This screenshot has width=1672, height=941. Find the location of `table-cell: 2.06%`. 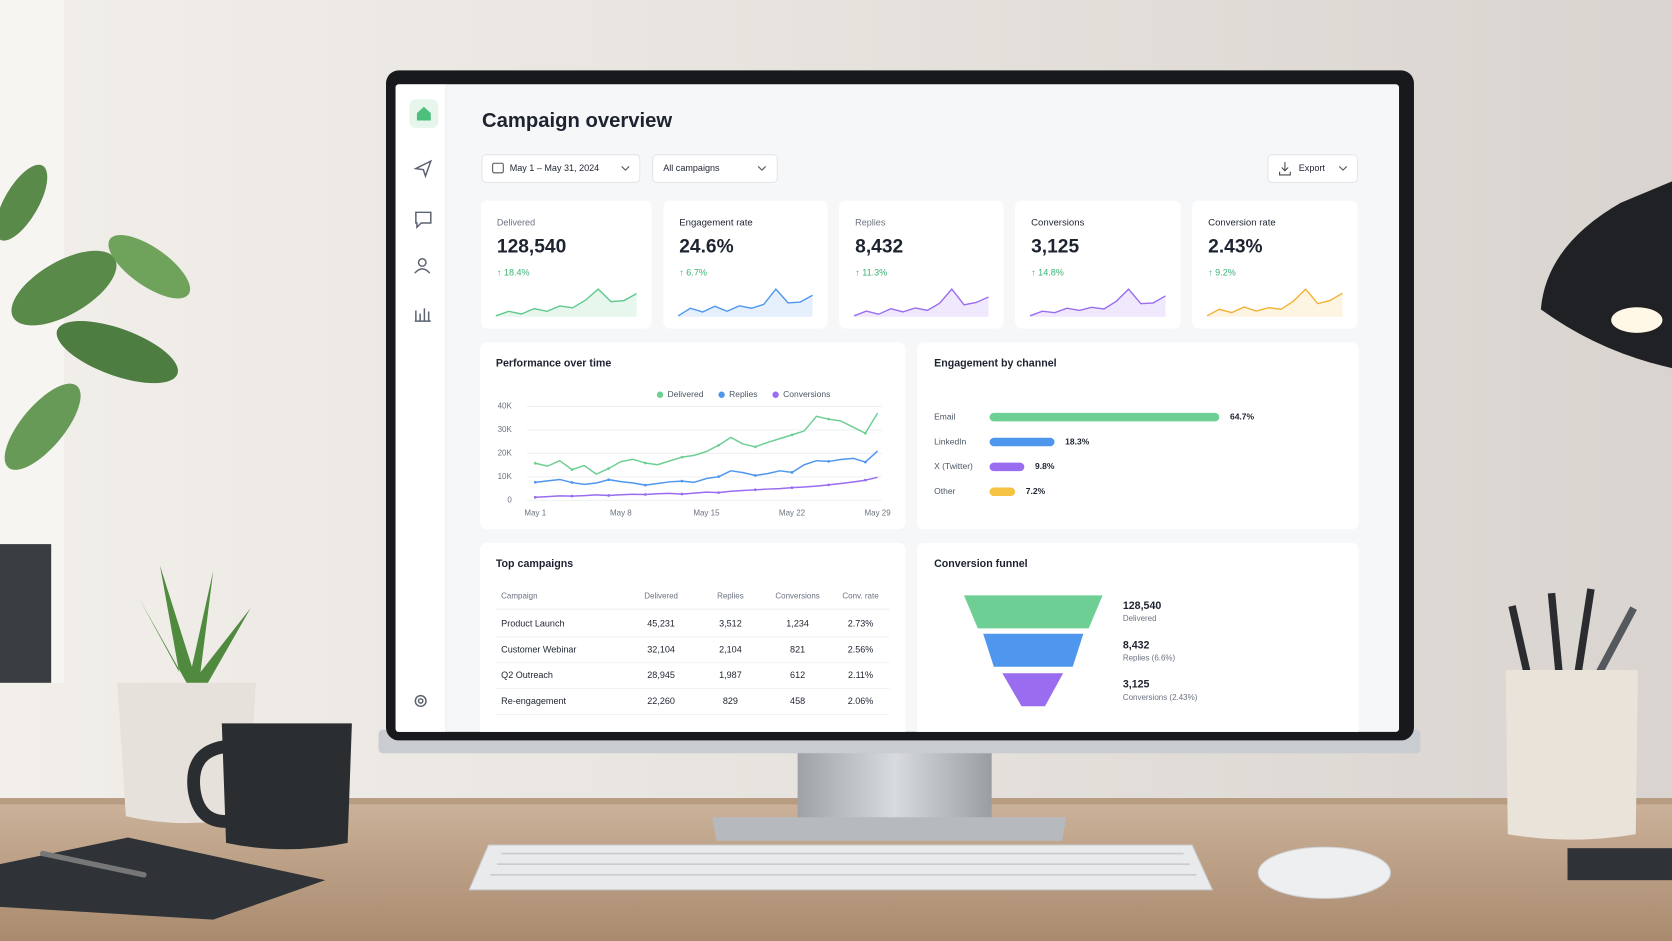

table-cell: 2.06% is located at coordinates (861, 701).